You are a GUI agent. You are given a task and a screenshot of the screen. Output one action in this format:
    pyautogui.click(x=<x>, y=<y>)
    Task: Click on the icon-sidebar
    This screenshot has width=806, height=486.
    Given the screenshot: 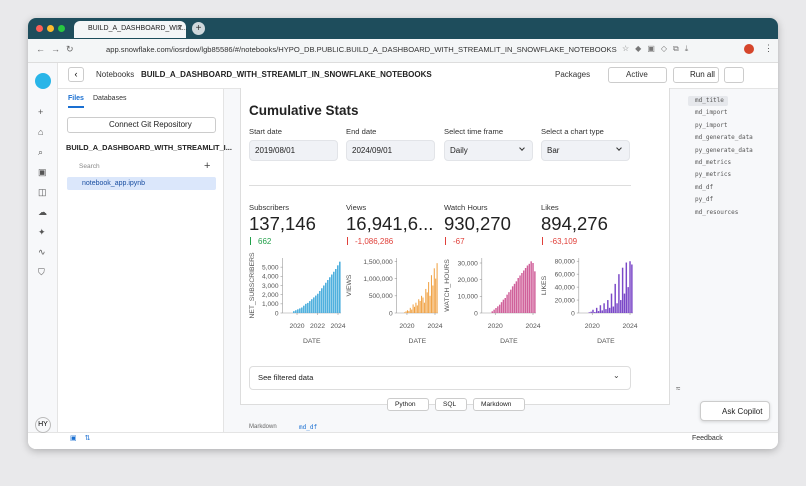 What is the action you would take?
    pyautogui.click(x=43, y=256)
    